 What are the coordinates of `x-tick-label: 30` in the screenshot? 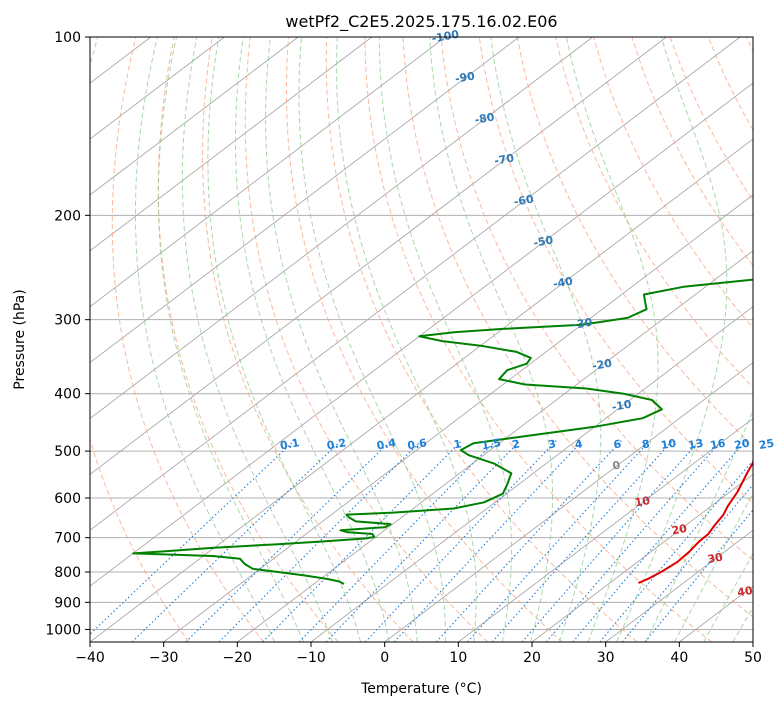 It's located at (606, 658).